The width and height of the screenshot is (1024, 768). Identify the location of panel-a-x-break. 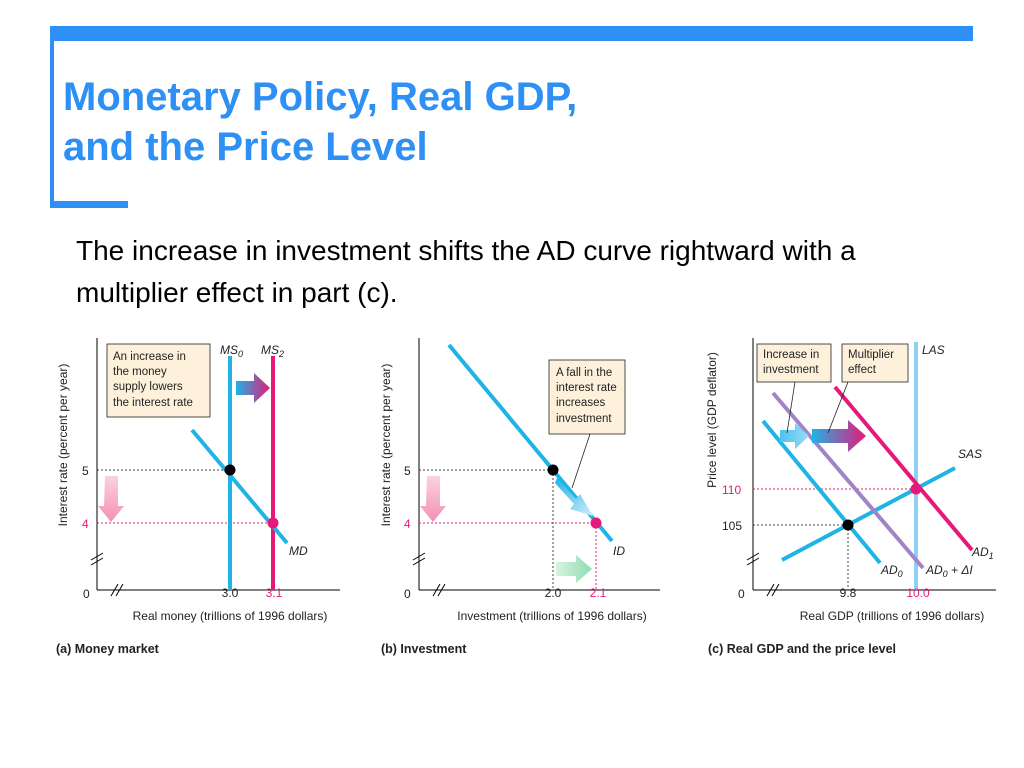
(117, 590).